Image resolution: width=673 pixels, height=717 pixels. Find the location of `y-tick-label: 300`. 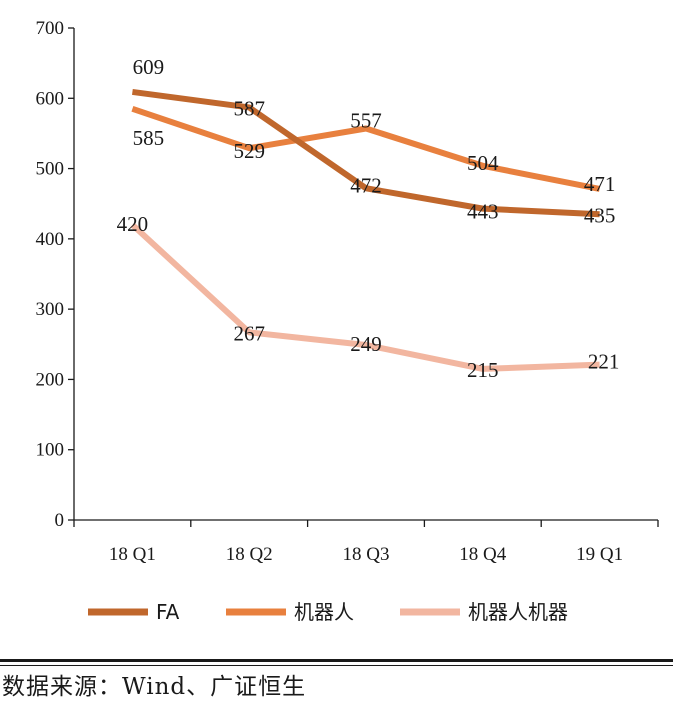

y-tick-label: 300 is located at coordinates (50, 309).